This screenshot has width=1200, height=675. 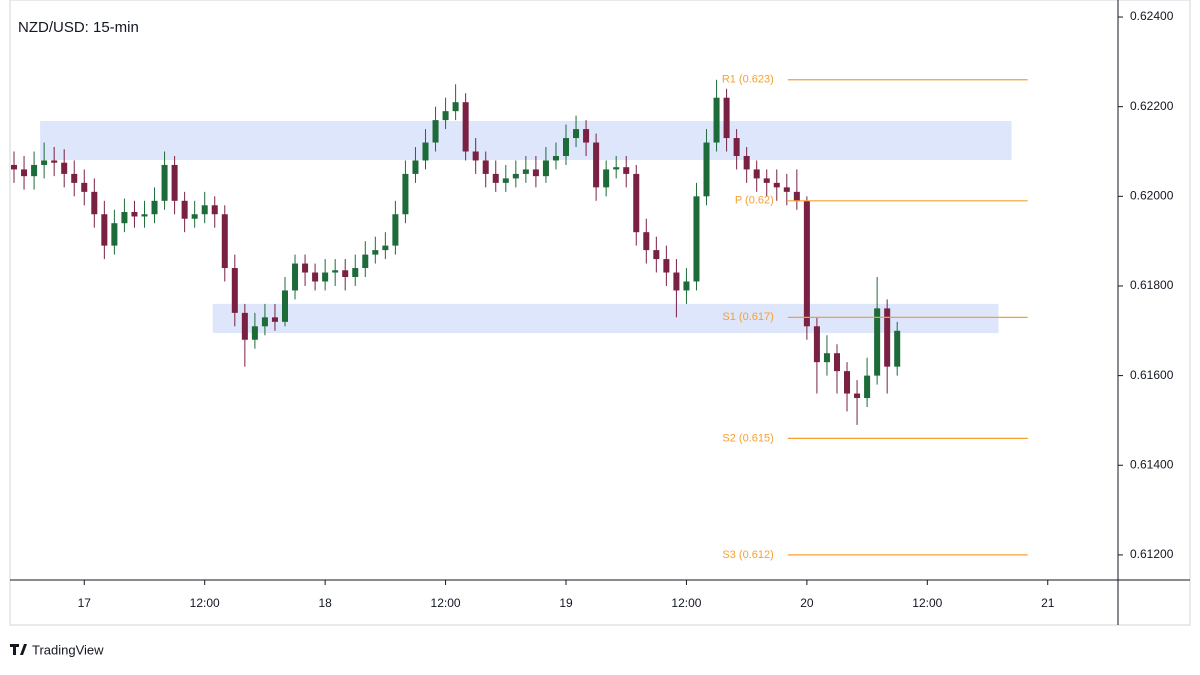 What do you see at coordinates (747, 555) in the screenshot?
I see `pivot-label: S3 (0.612)` at bounding box center [747, 555].